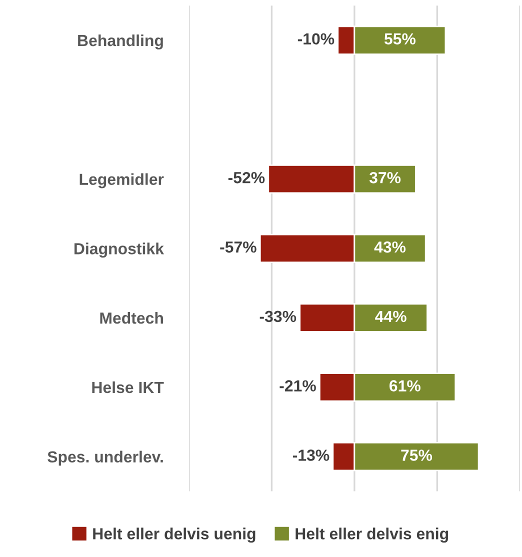  What do you see at coordinates (400, 39) in the screenshot?
I see `data-label: 55%` at bounding box center [400, 39].